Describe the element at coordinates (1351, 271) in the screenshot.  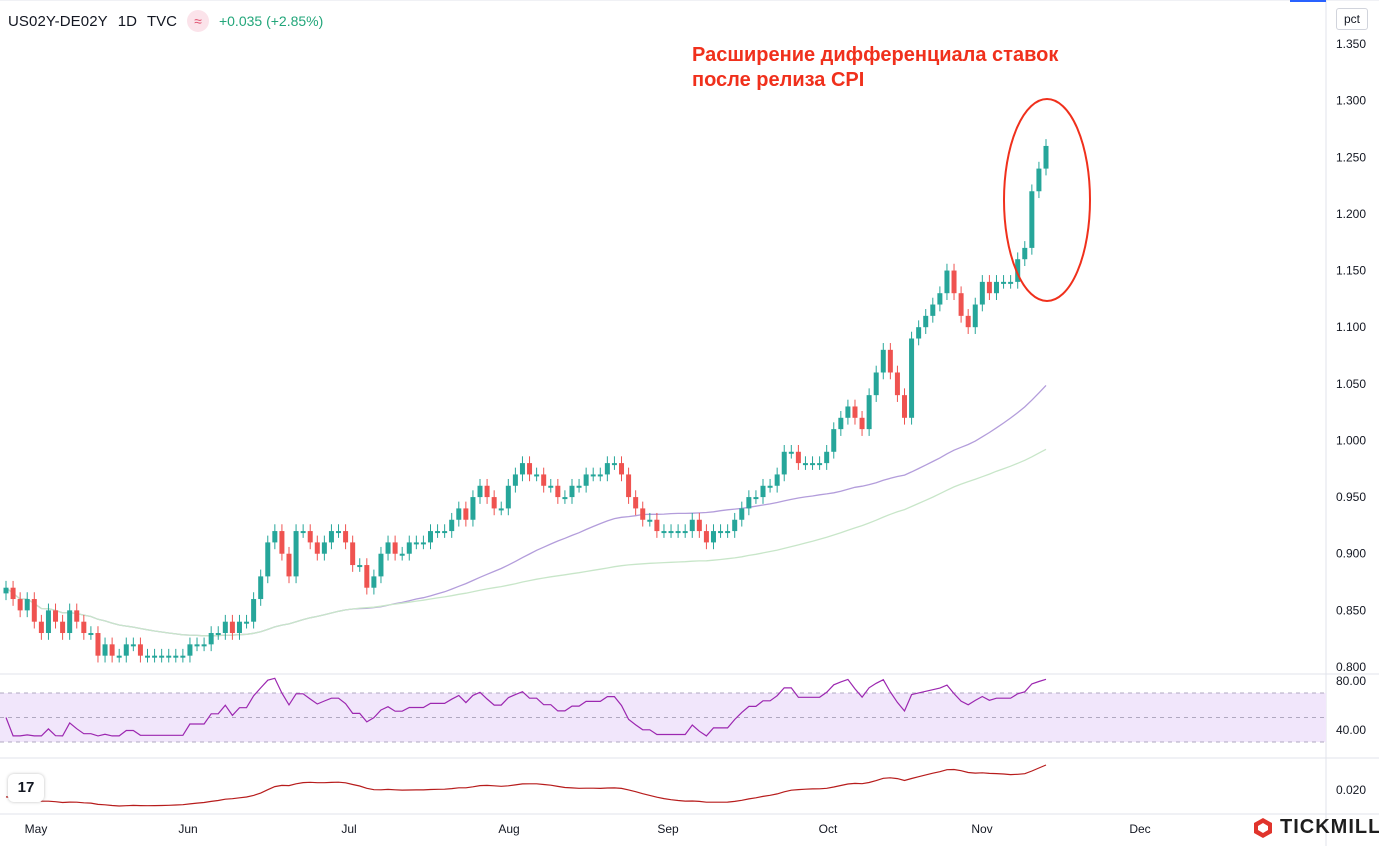
I see `price-tick-label: 1.150` at that location.